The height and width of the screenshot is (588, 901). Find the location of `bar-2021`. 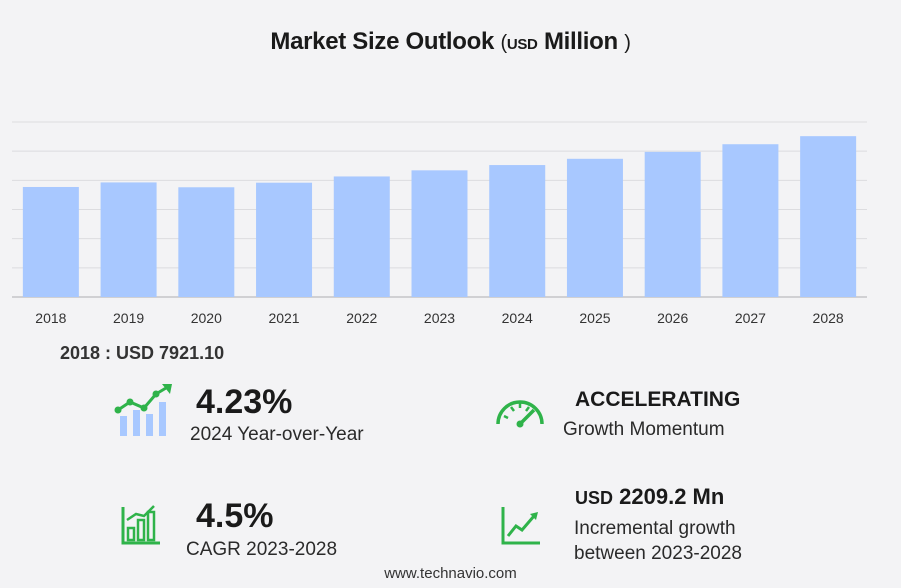

bar-2021 is located at coordinates (284, 239).